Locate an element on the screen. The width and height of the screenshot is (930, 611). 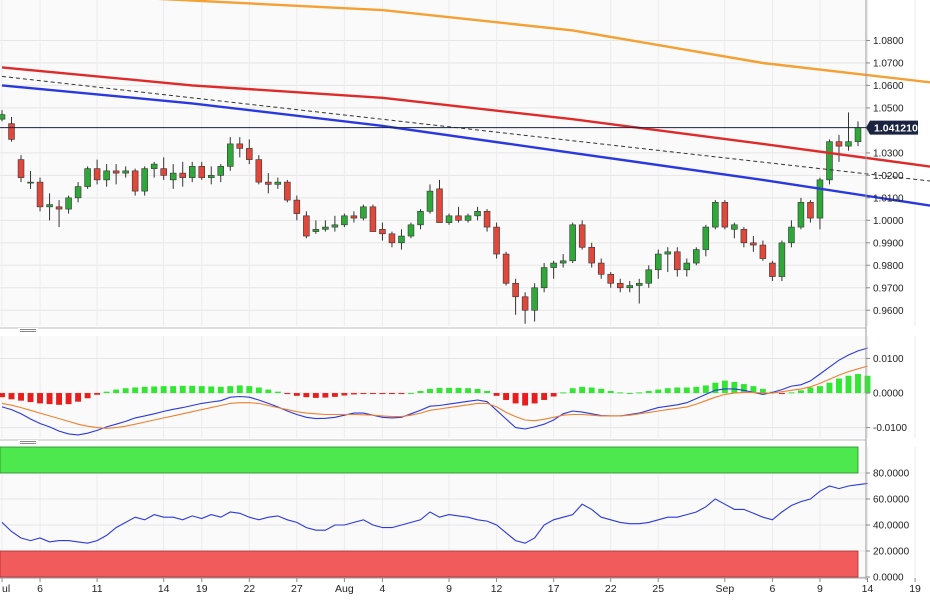
price-axis-label: 0.9700 is located at coordinates (888, 288).